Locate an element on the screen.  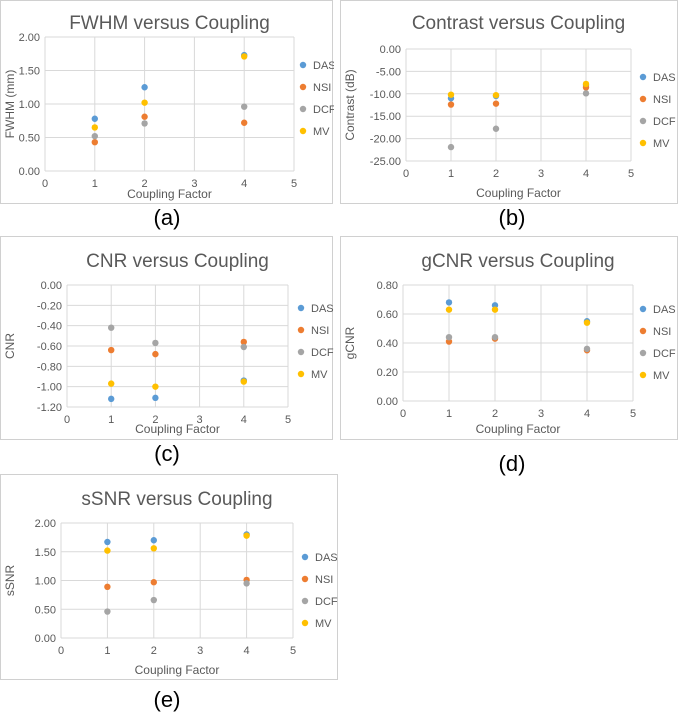
chart-title: Contrast versus Coupling is located at coordinates (518, 23).